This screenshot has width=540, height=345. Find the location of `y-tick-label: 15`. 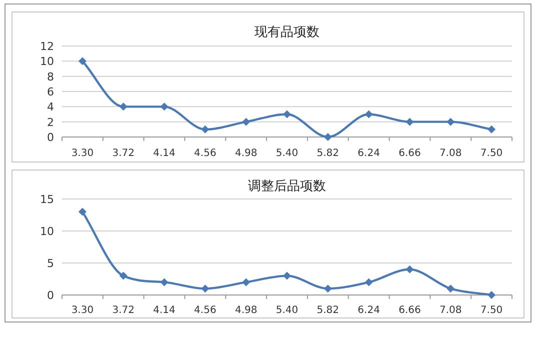

y-tick-label: 15 is located at coordinates (47, 199).